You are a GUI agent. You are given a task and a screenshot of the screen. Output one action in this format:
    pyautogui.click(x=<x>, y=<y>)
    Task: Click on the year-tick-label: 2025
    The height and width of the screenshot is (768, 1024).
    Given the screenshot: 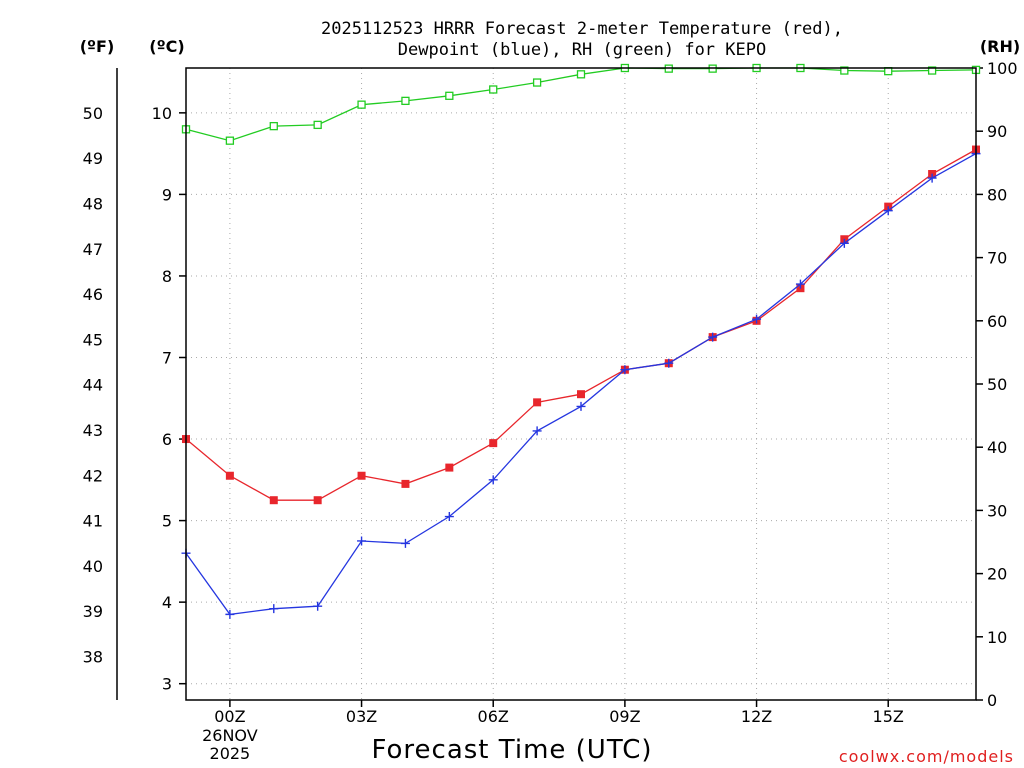 What is the action you would take?
    pyautogui.click(x=230, y=753)
    